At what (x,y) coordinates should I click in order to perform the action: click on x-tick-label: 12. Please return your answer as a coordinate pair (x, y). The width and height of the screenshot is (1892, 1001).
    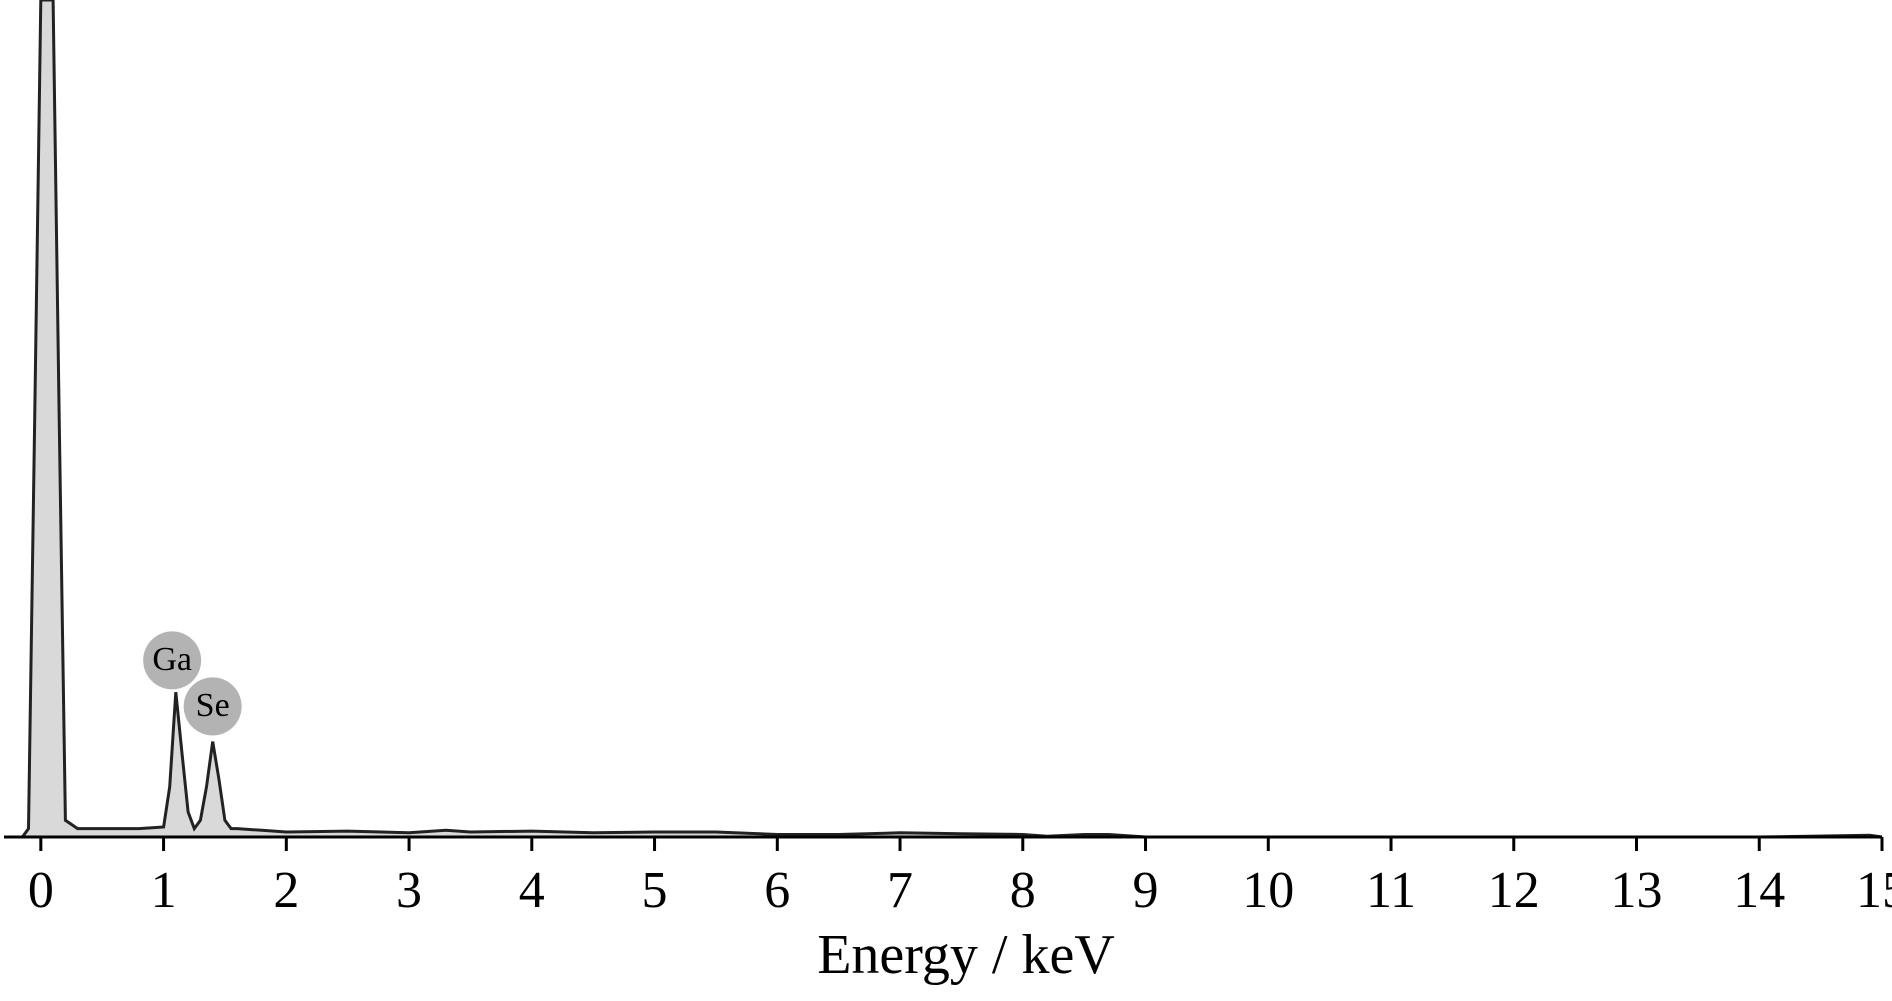
    Looking at the image, I should click on (1514, 890).